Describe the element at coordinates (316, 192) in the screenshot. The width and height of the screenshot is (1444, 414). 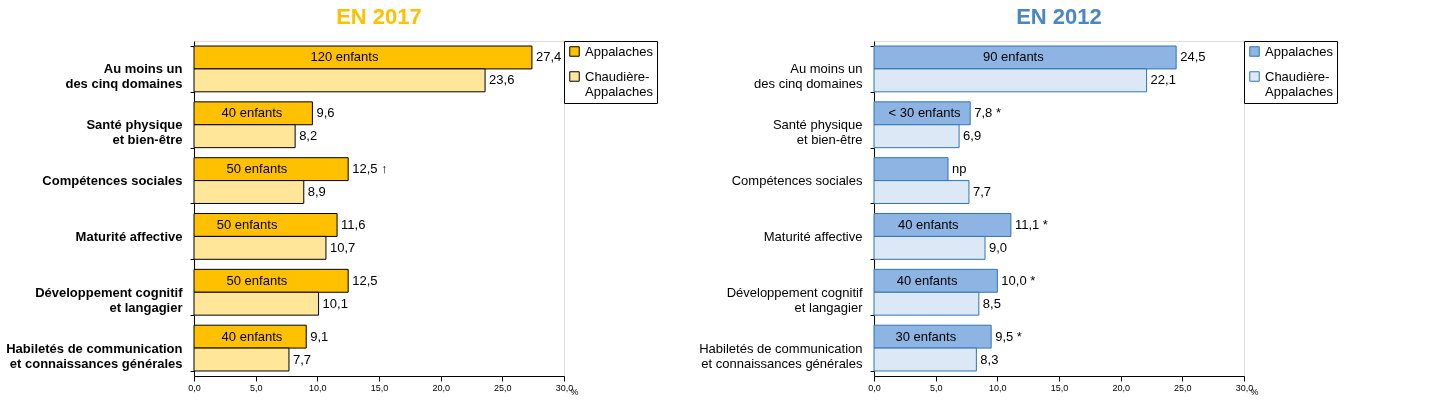
I see `data-label: 8,9` at that location.